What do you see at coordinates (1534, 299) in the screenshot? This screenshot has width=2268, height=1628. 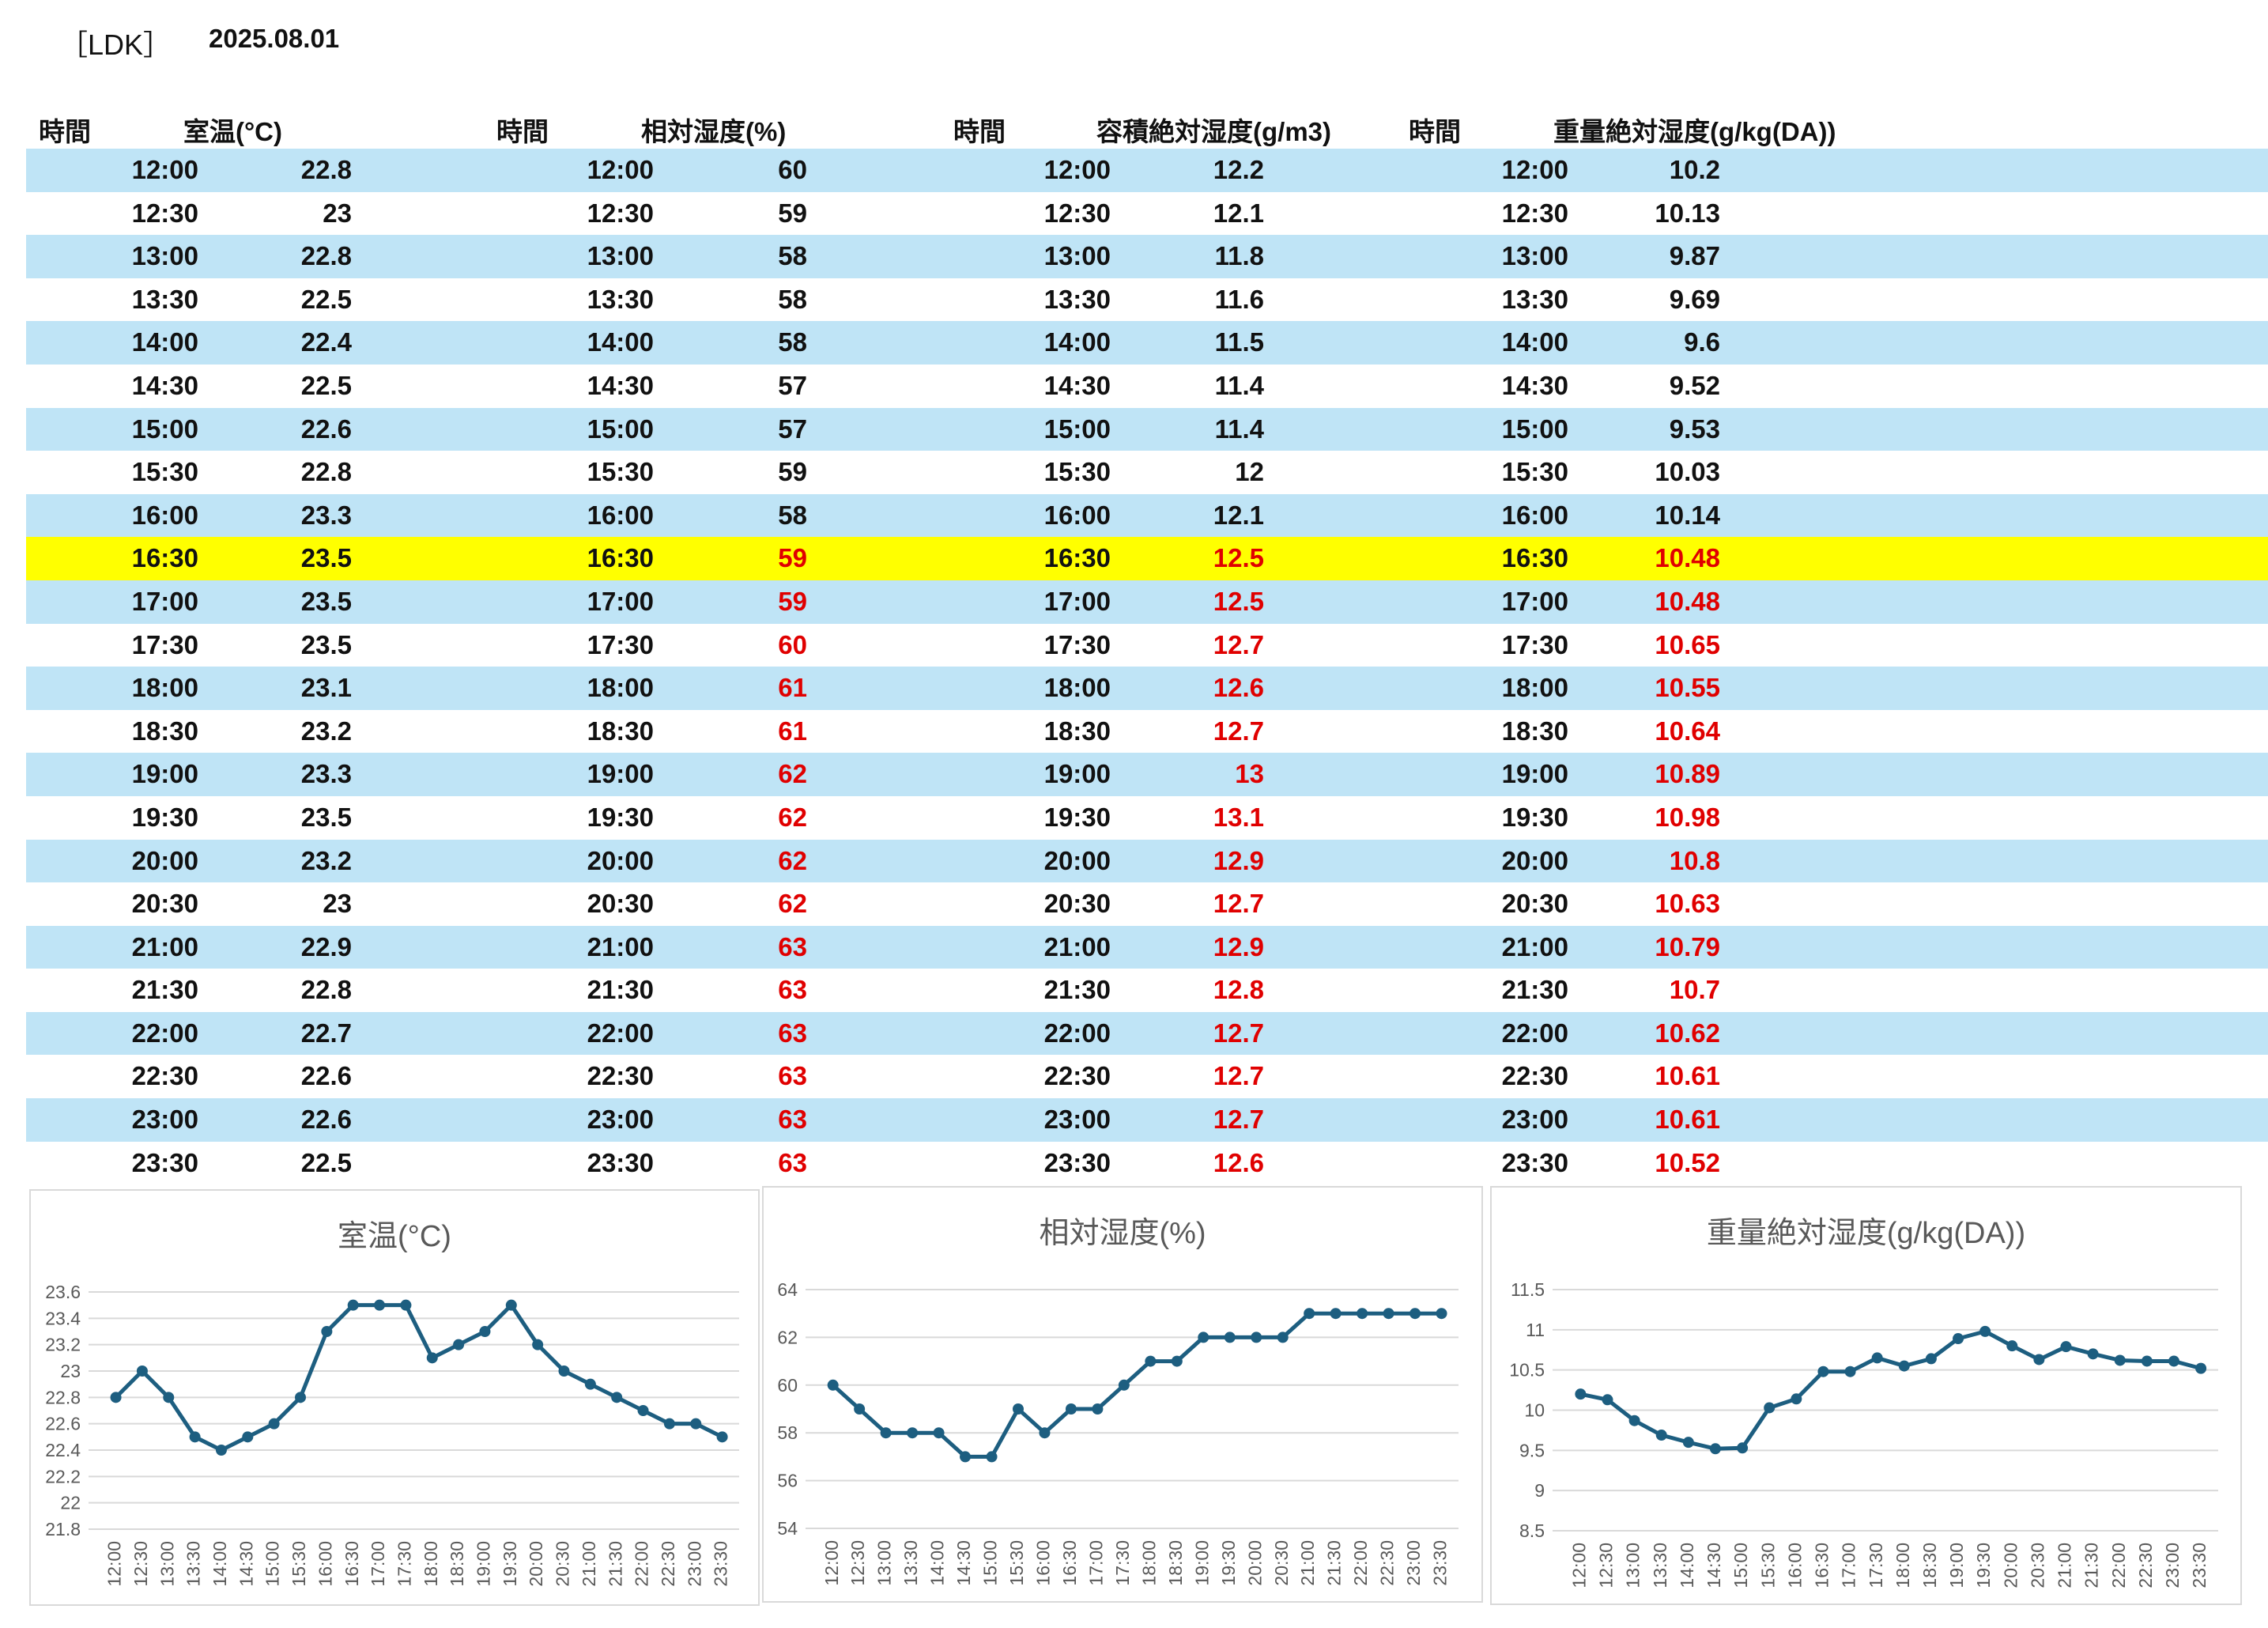 I see `cell-time: 13:30` at bounding box center [1534, 299].